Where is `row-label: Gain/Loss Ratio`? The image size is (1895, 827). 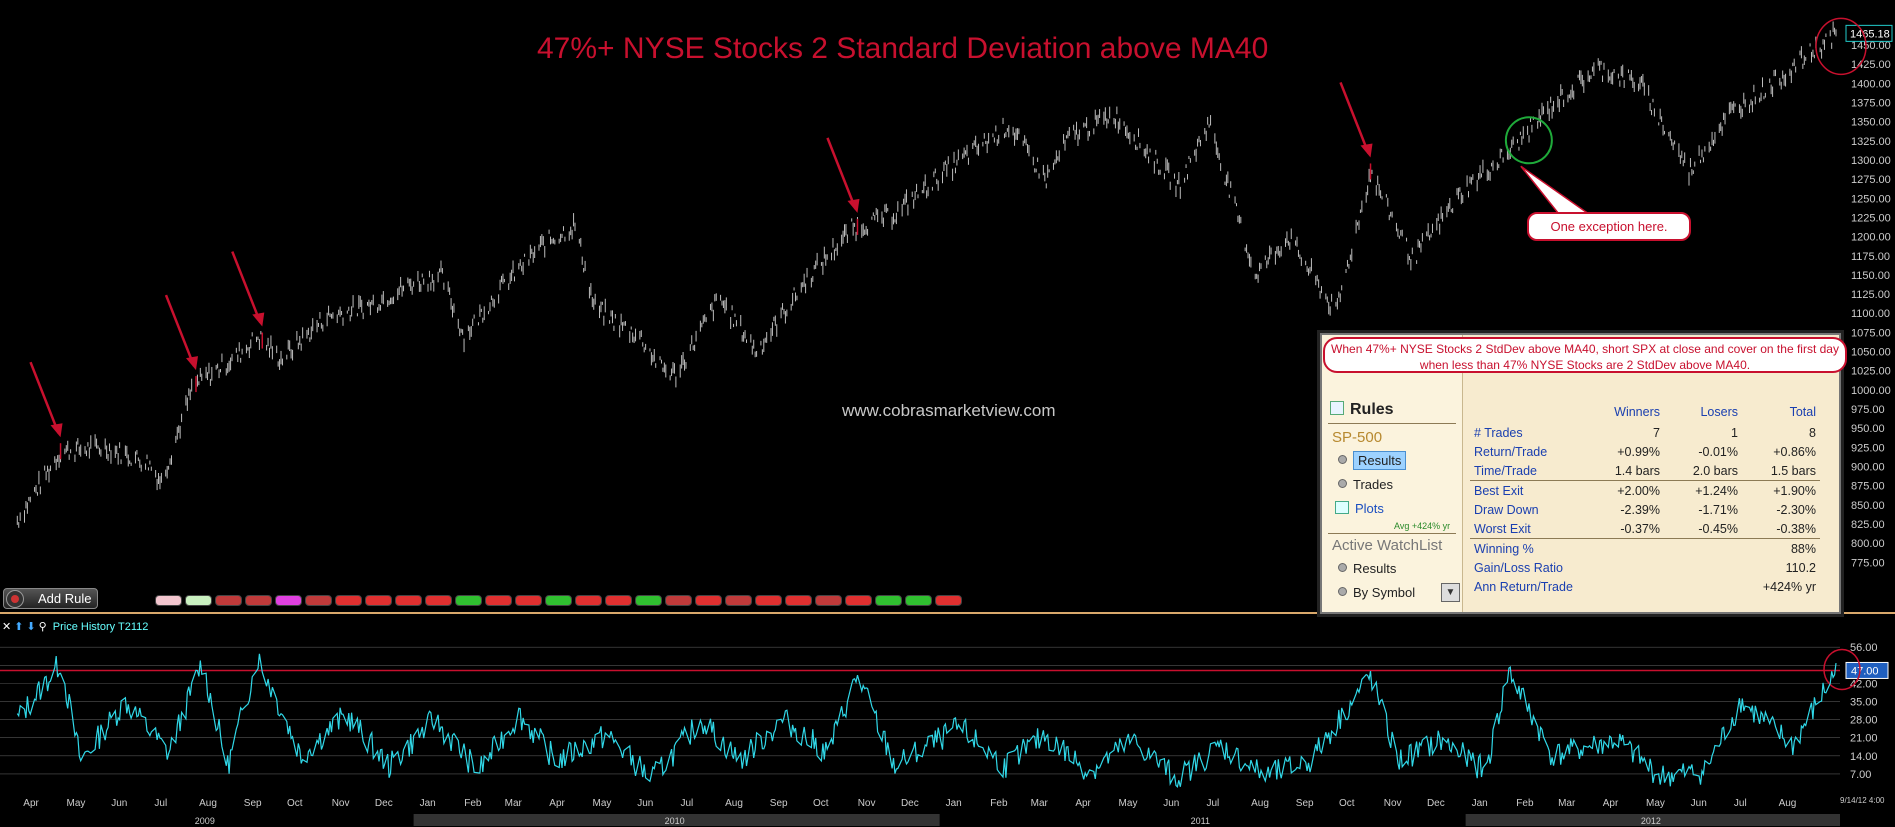
row-label: Gain/Loss Ratio is located at coordinates (1518, 567).